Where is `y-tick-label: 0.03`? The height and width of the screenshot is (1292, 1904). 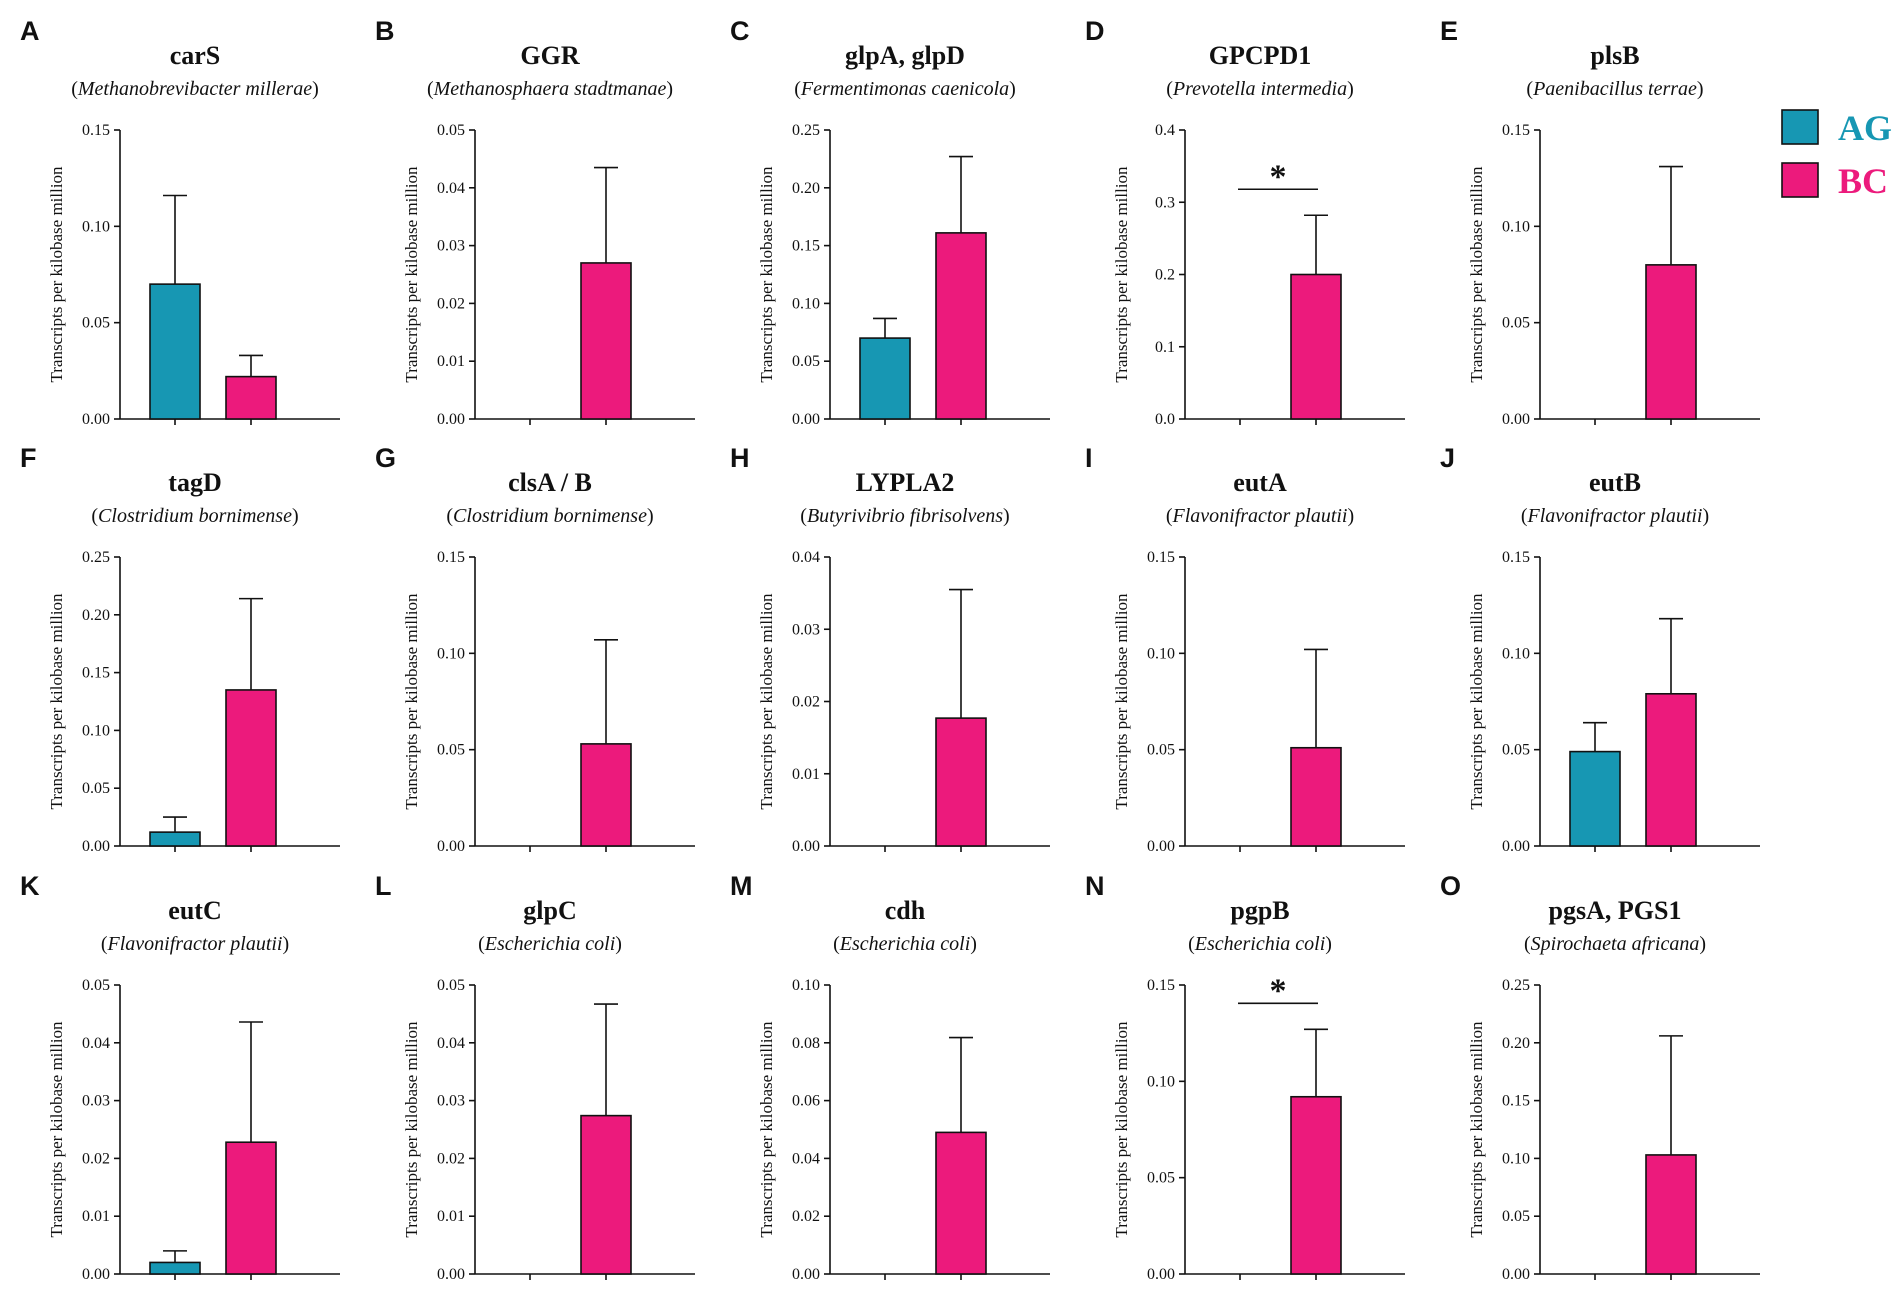 y-tick-label: 0.03 is located at coordinates (96, 1101).